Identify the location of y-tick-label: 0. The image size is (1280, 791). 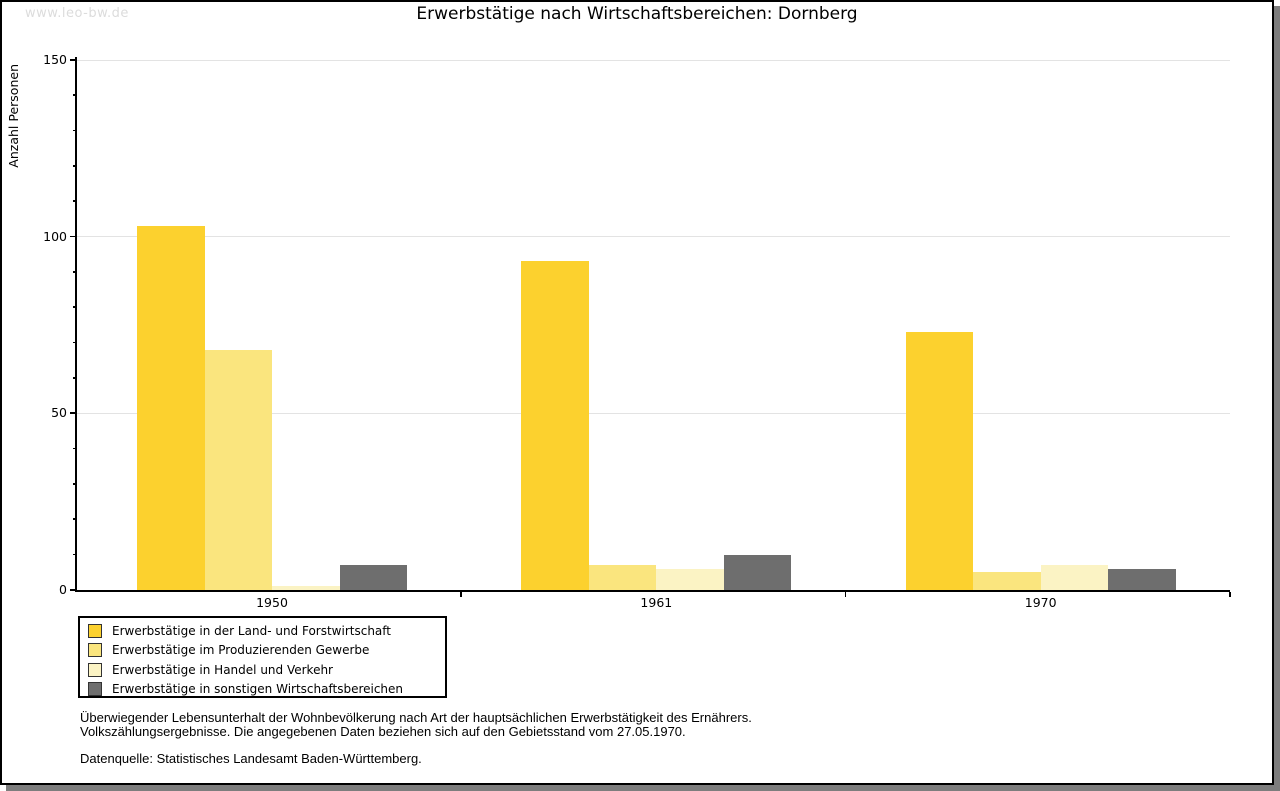
(63, 589).